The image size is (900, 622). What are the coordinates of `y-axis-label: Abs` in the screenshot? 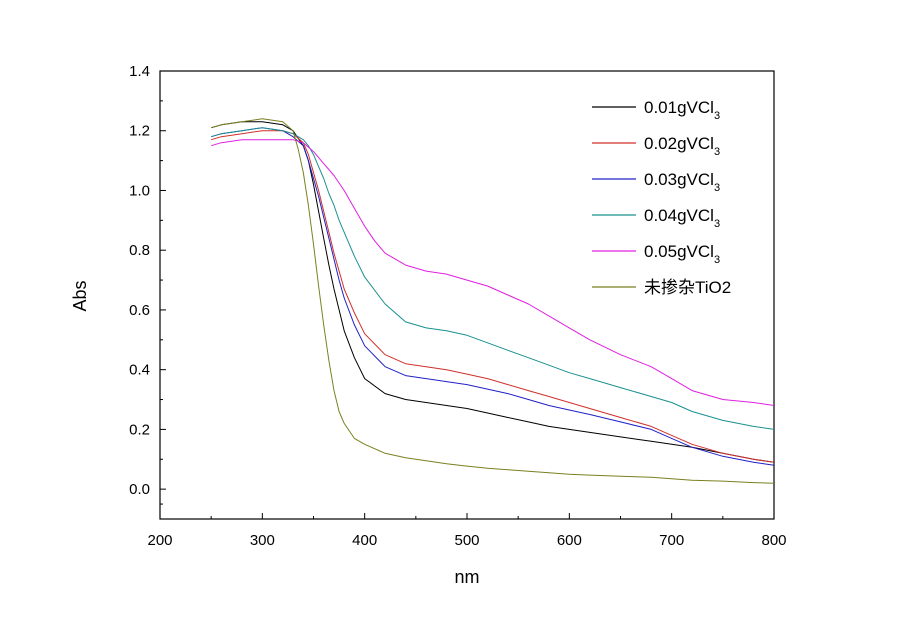 It's located at (80, 295).